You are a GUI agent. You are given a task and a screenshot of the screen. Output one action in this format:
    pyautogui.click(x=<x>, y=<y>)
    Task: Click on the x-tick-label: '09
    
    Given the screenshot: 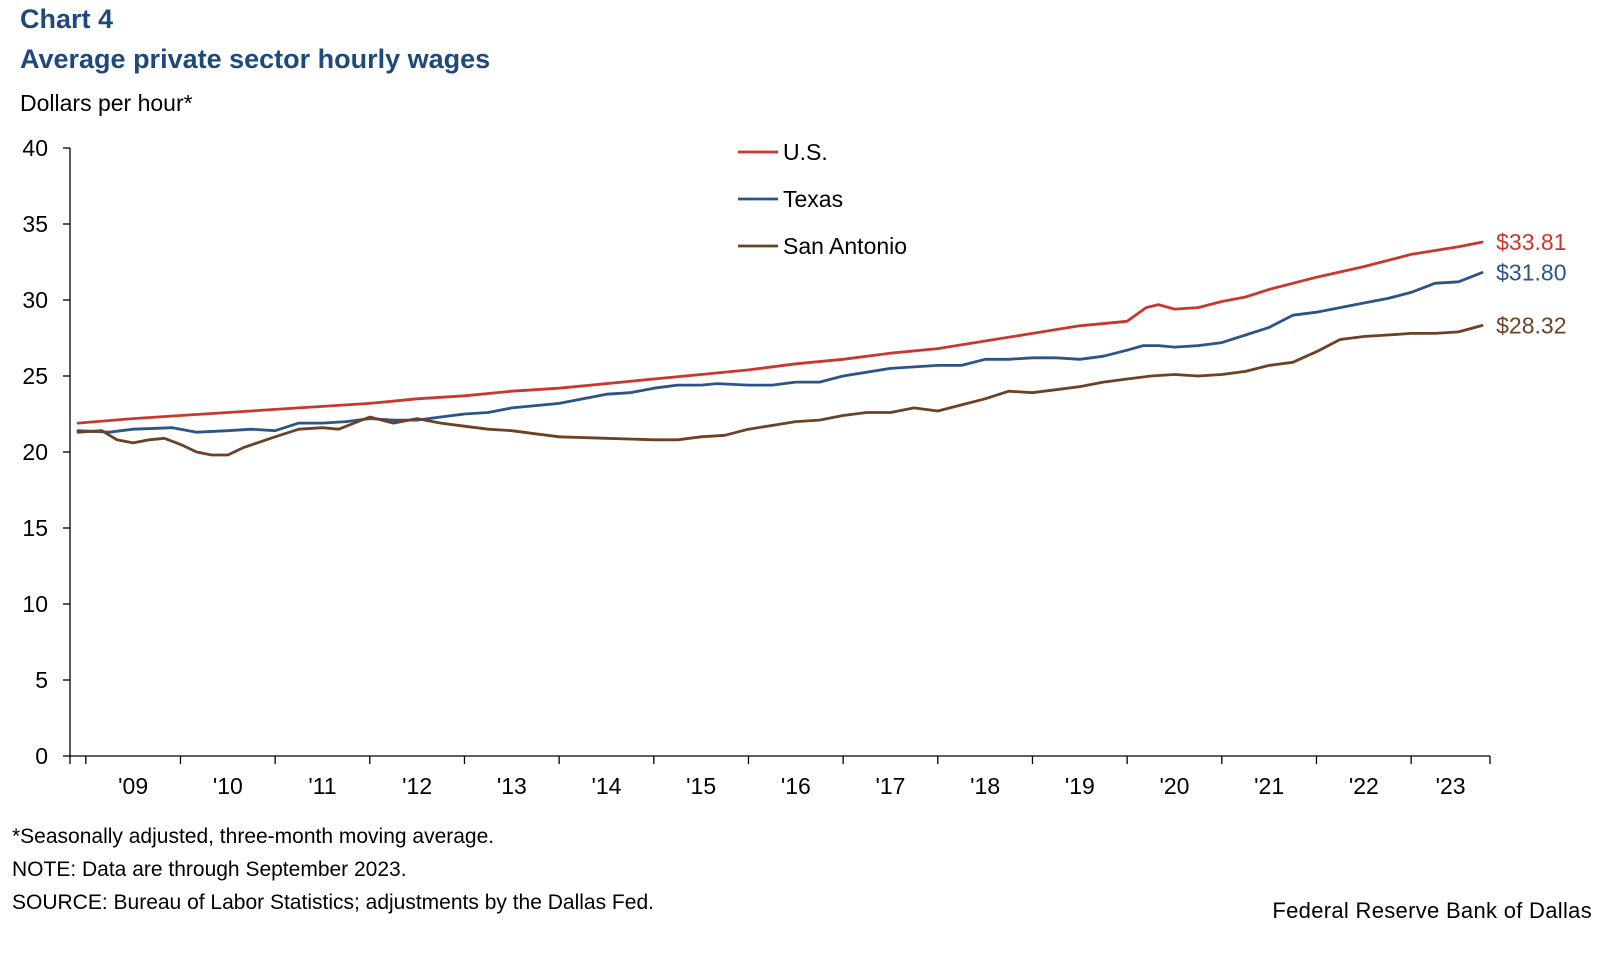 What is the action you would take?
    pyautogui.click(x=133, y=786)
    